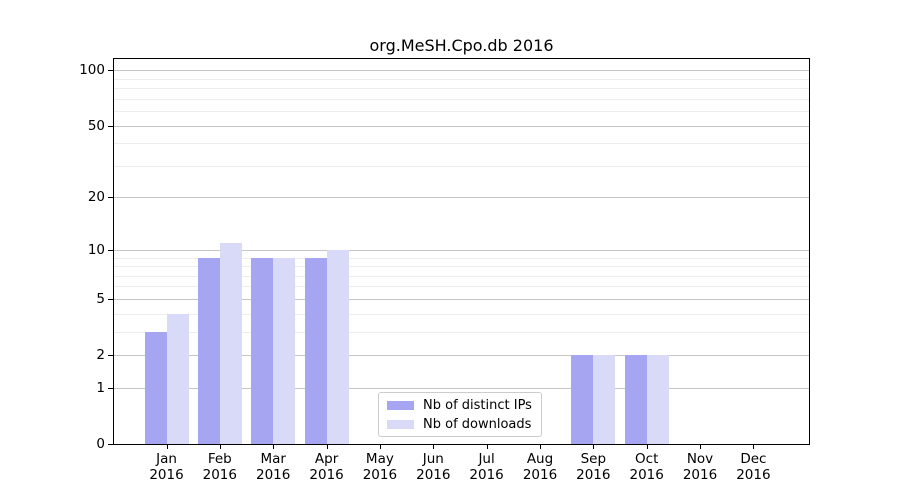 Image resolution: width=900 pixels, height=500 pixels. I want to click on bar-downloads-apr, so click(337, 346).